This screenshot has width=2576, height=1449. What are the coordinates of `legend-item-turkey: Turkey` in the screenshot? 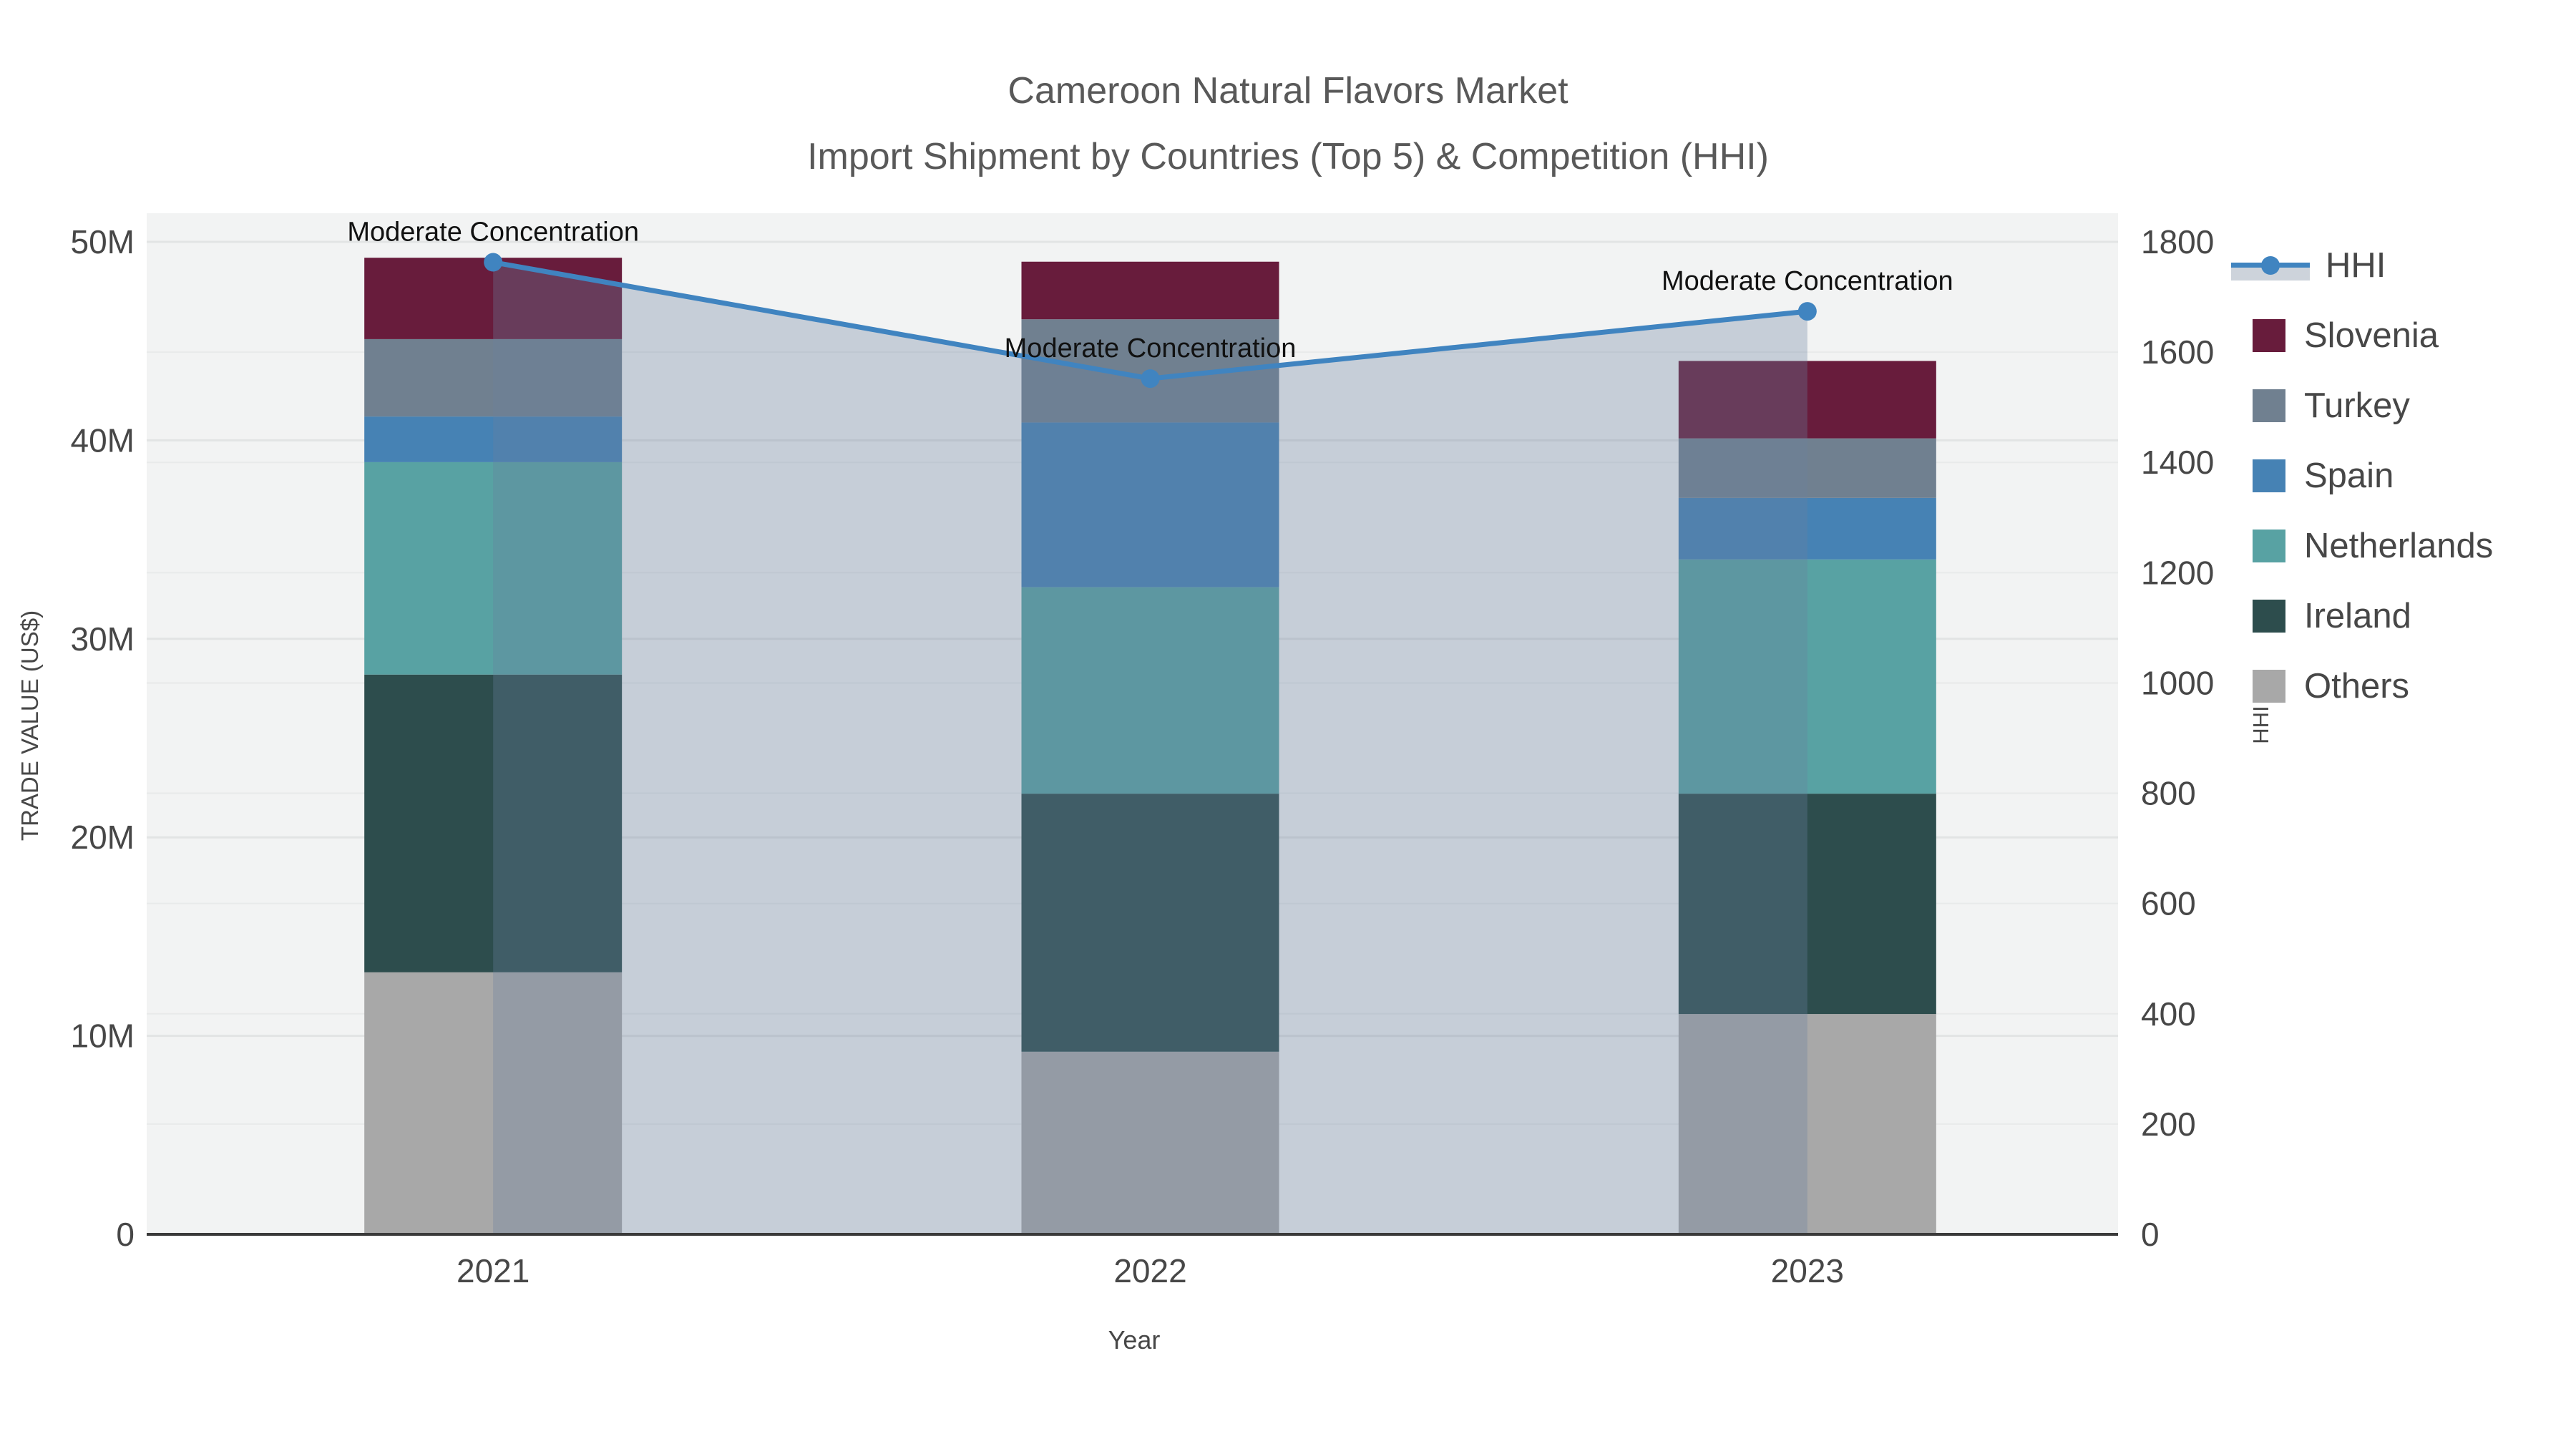 It's located at (2399, 406).